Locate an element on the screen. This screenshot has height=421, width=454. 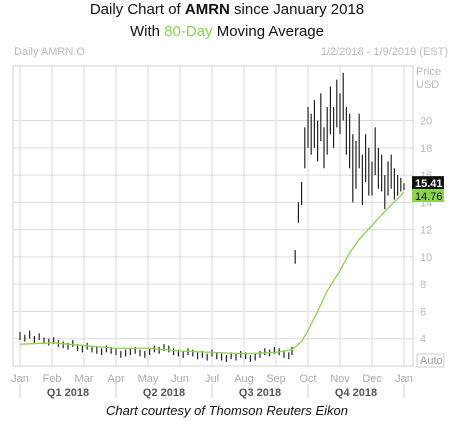
quarter-label: Q4 2018 is located at coordinates (356, 393).